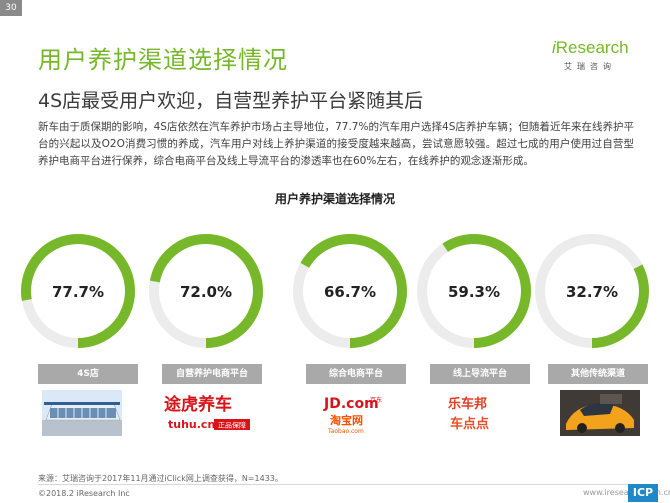 The height and width of the screenshot is (503, 670). I want to click on donut-value-label: 32.7%, so click(592, 292).